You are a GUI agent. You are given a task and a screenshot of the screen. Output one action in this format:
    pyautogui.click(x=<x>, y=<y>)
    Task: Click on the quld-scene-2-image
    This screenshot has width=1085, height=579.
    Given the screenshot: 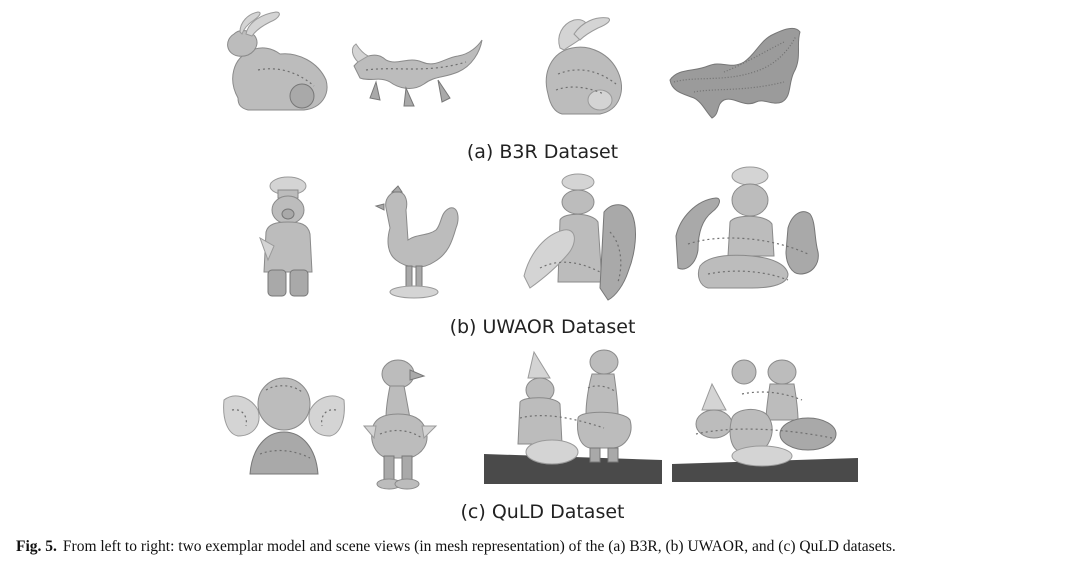 What is the action you would take?
    pyautogui.click(x=765, y=420)
    